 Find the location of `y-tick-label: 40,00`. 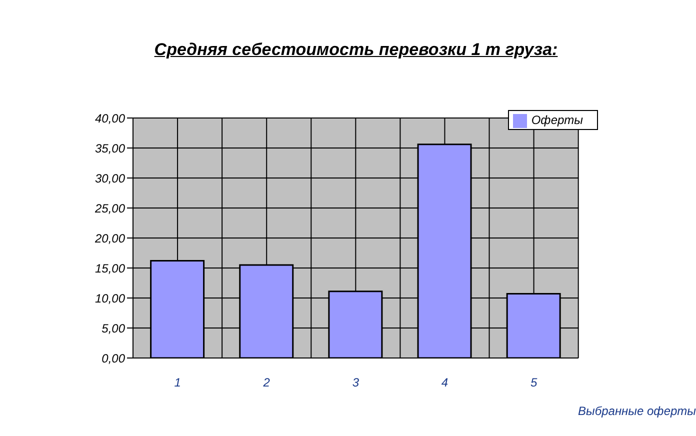

y-tick-label: 40,00 is located at coordinates (110, 118).